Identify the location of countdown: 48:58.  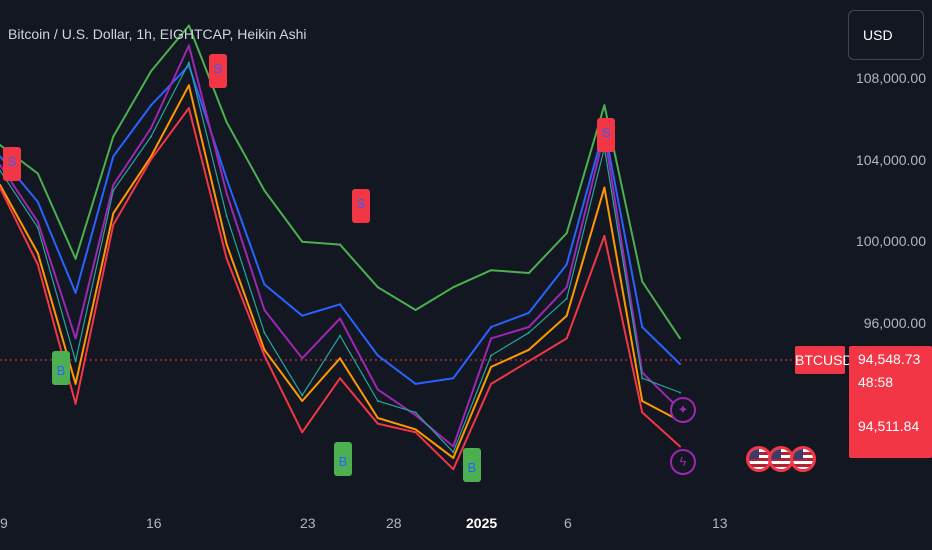
(876, 382).